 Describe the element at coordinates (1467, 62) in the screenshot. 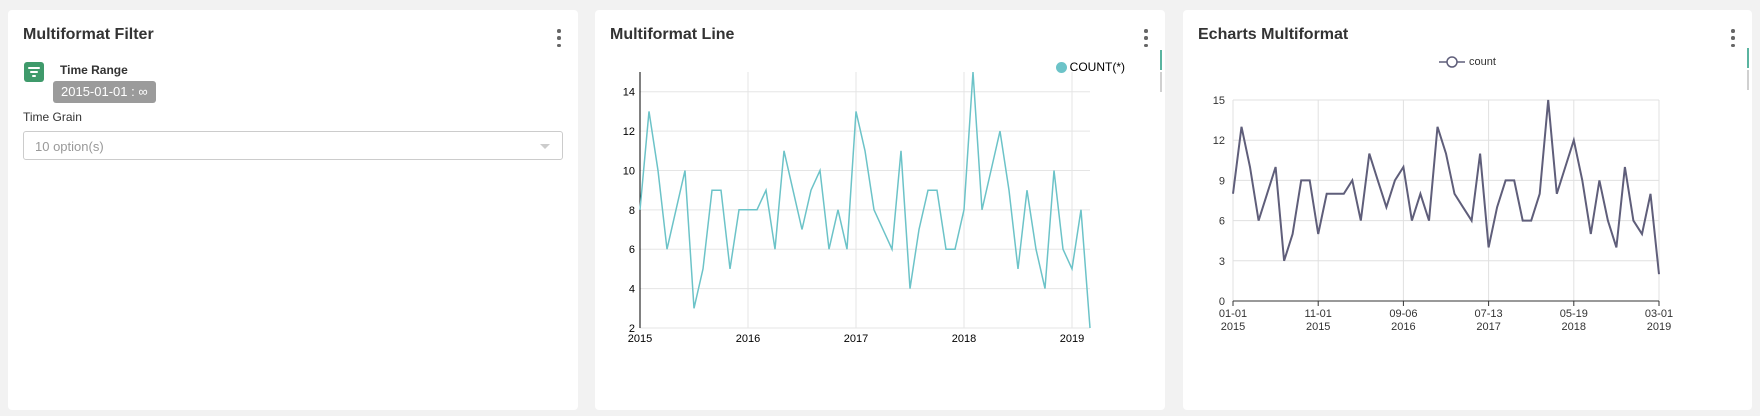

I see `legend-item: count` at that location.